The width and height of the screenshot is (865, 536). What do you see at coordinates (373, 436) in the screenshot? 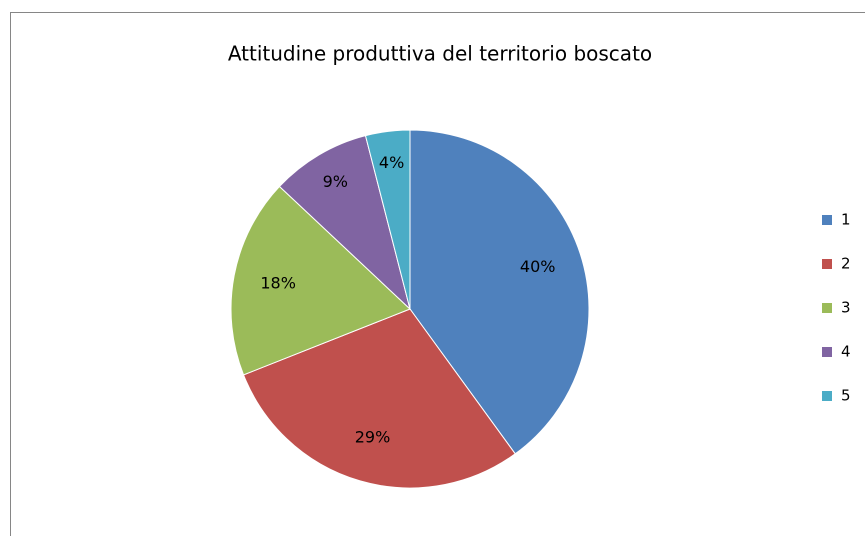
I see `data-label: 29%` at bounding box center [373, 436].